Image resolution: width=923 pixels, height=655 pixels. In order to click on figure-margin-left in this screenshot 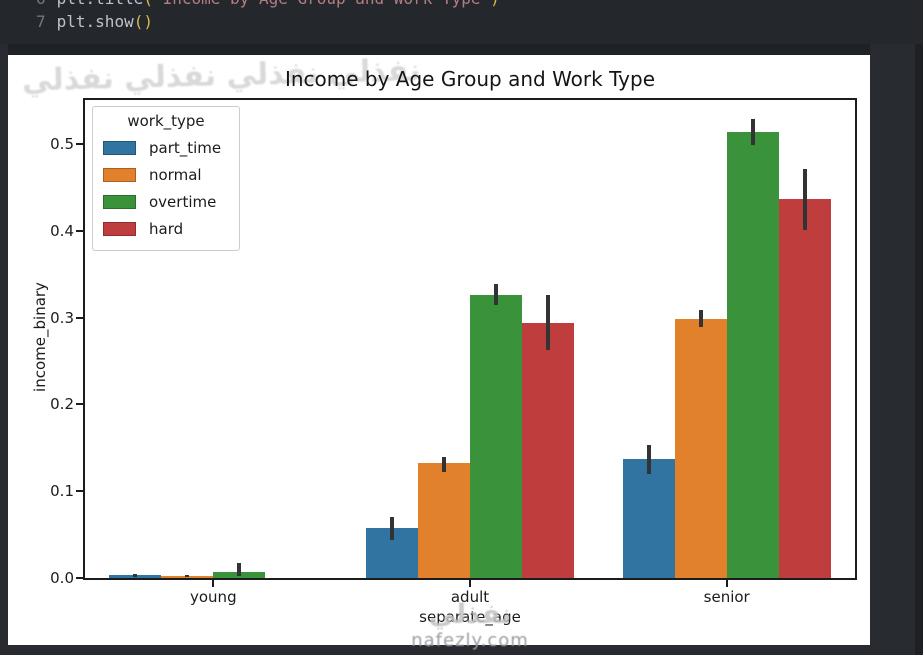, I will do `click(4, 349)`.